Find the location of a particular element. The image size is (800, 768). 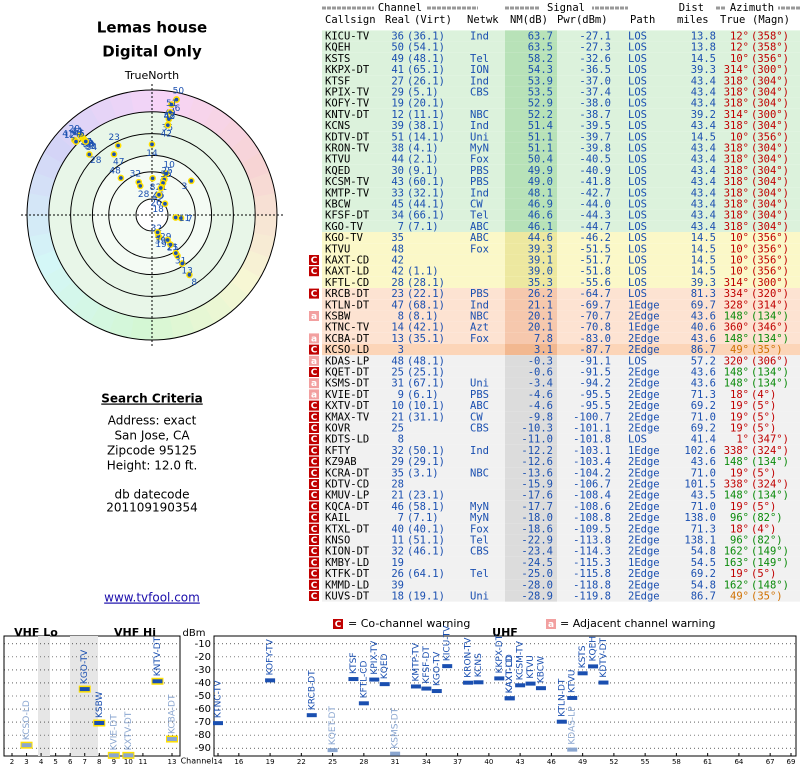

cell-virt: (22.1) is located at coordinates (426, 294).